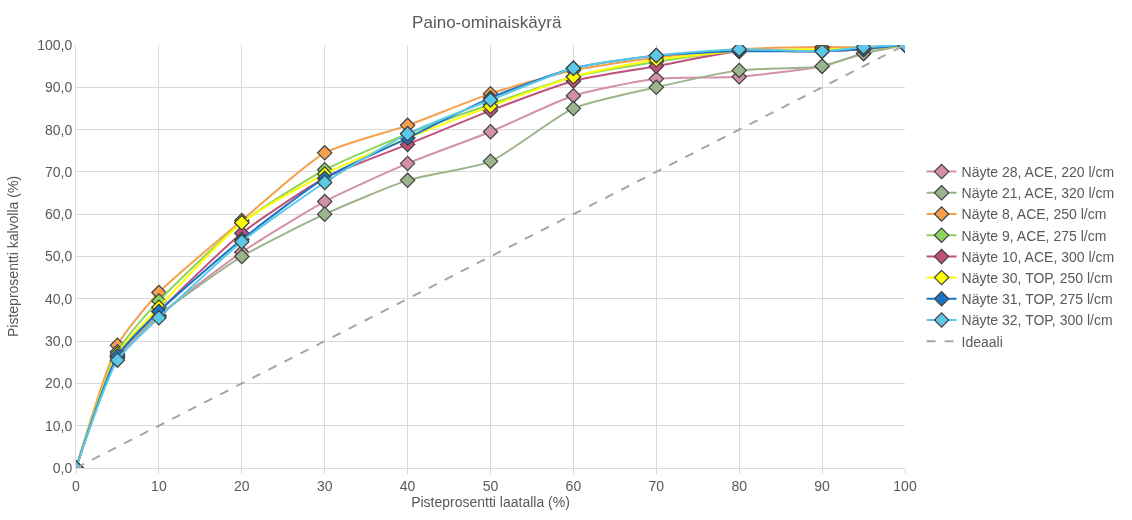  I want to click on chart-title: Paino-ominaiskäyrä, so click(487, 22).